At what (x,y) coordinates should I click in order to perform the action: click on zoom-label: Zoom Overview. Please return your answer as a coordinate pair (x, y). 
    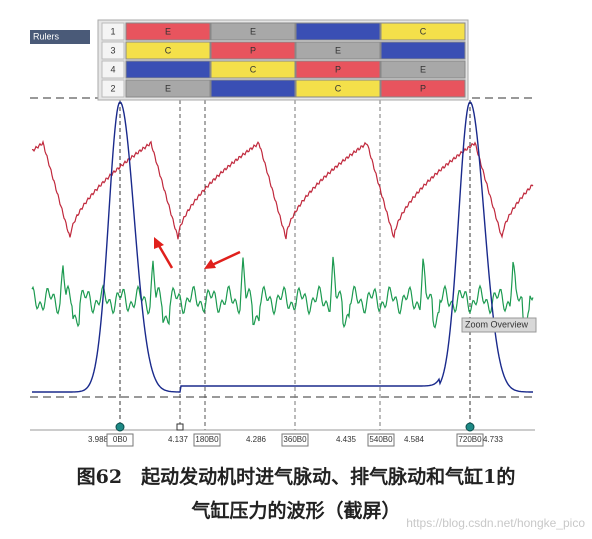
    Looking at the image, I should click on (497, 324).